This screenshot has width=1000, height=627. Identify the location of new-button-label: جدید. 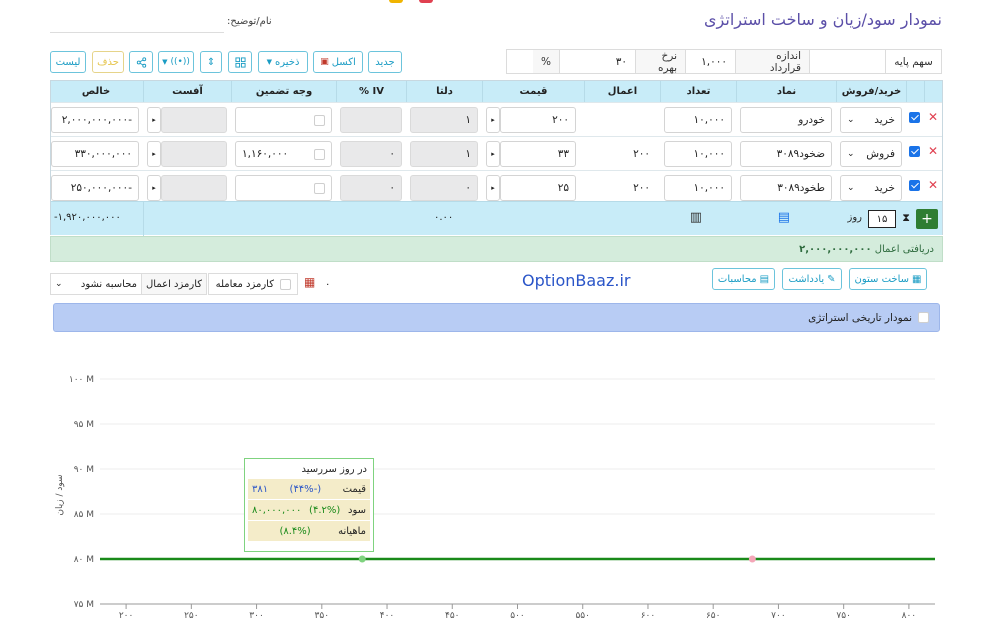
(385, 62).